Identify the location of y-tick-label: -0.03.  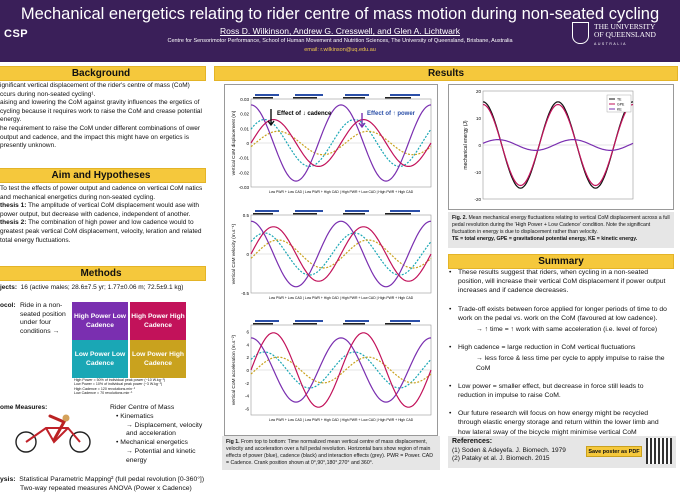
(244, 187).